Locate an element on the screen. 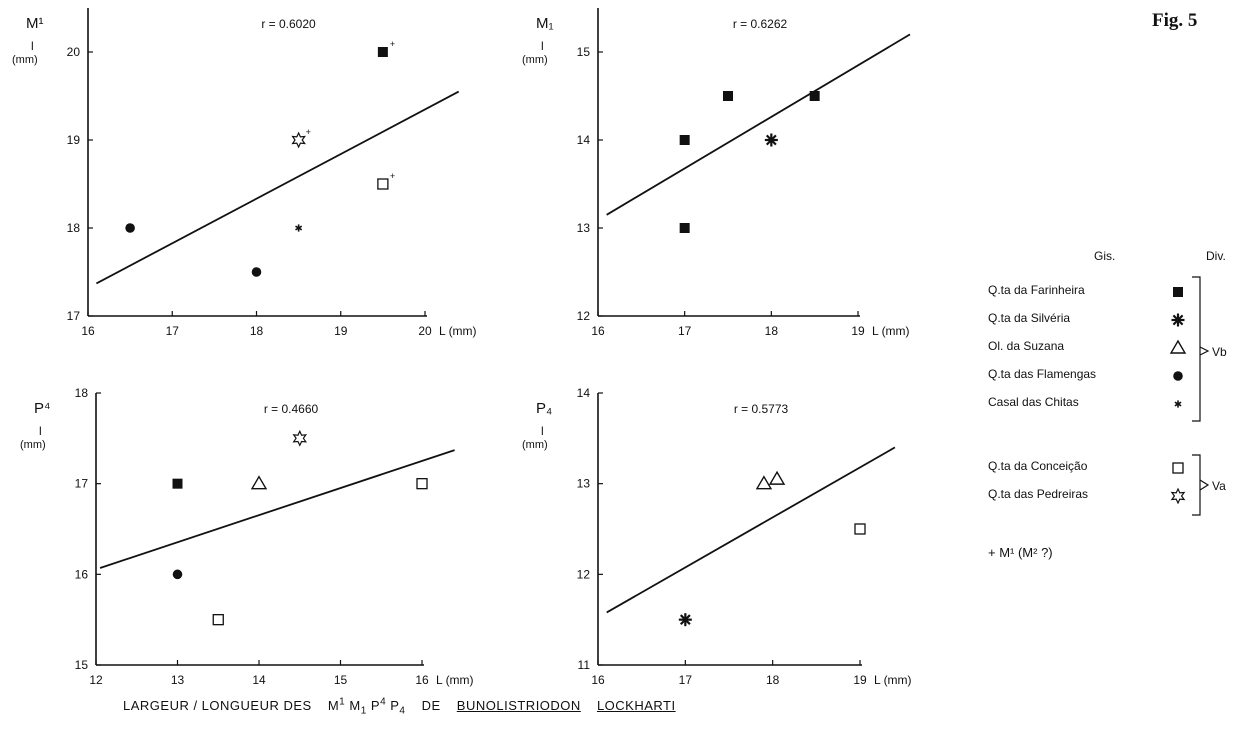 The image size is (1251, 751). caption-teeth: M1 M1 P4 P4 is located at coordinates (366, 707).